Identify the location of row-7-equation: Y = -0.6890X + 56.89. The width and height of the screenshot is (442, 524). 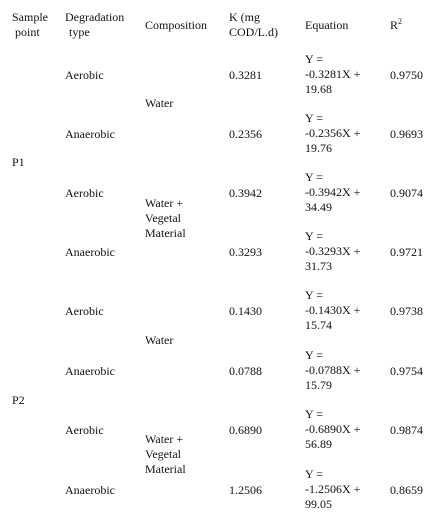
(332, 429).